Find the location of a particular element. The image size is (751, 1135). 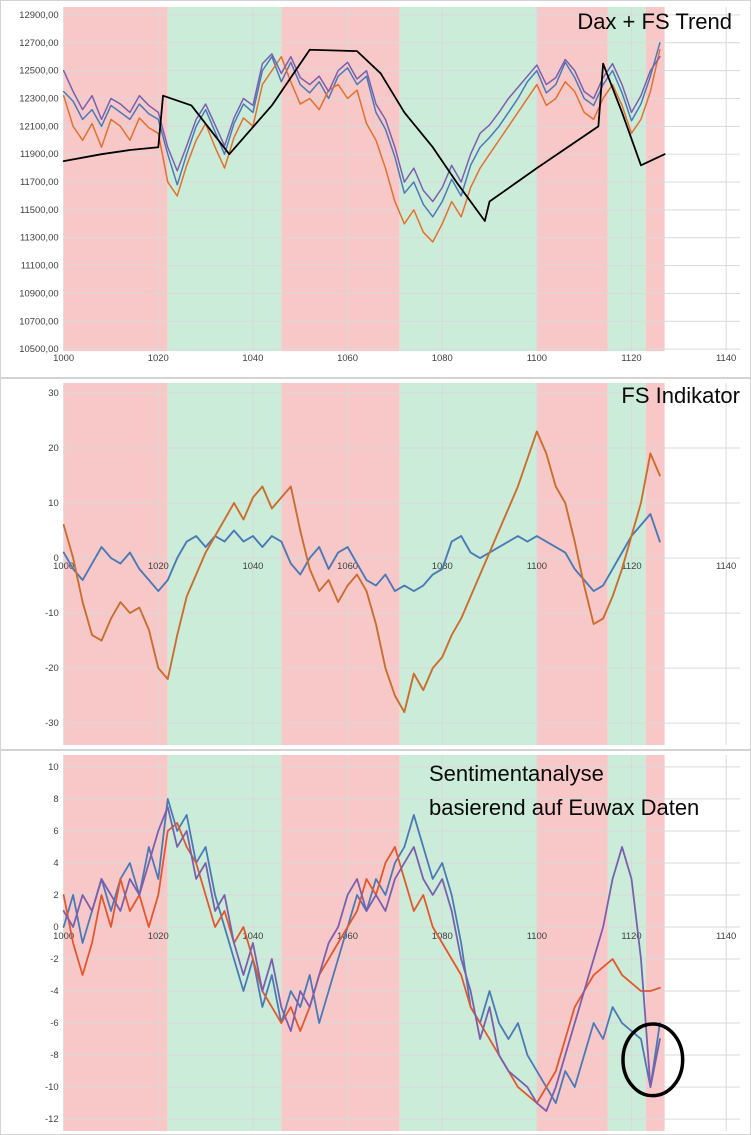

y-tick-label: 12900,00 is located at coordinates (38, 15).